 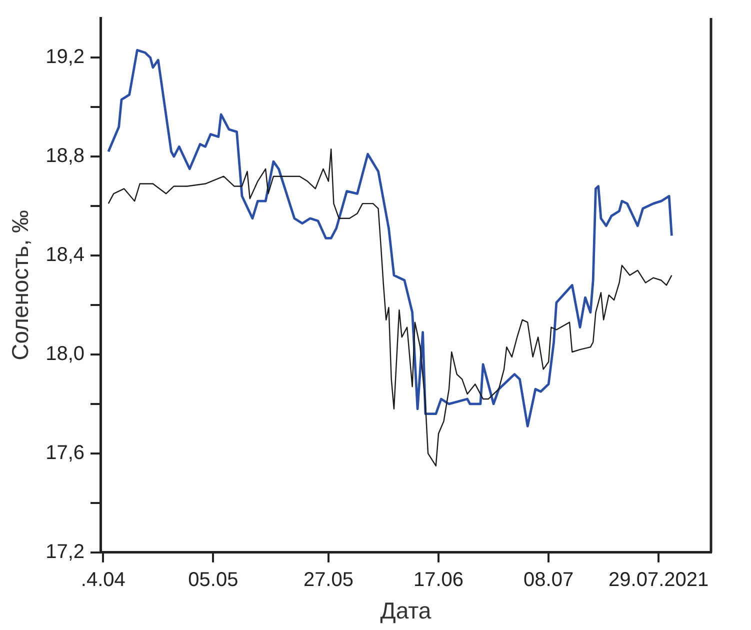 What do you see at coordinates (328, 579) in the screenshot?
I see `x-tick-label: 27.05` at bounding box center [328, 579].